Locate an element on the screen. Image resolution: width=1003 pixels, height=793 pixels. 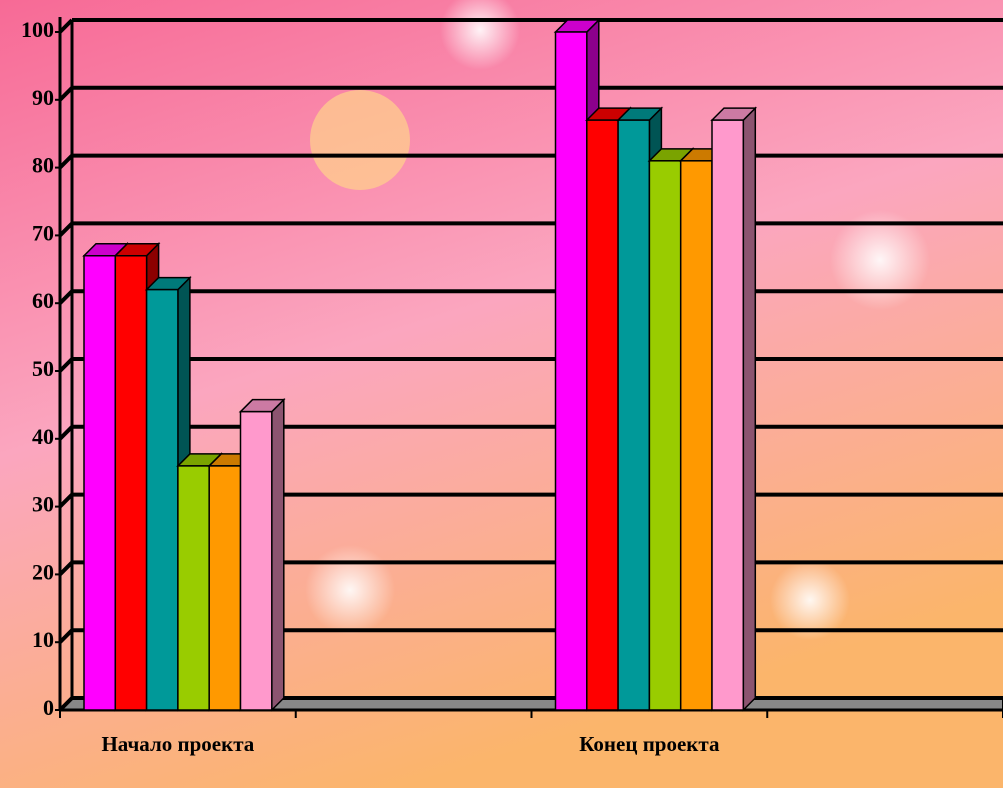
y-tick-label: 30 is located at coordinates (43, 504).